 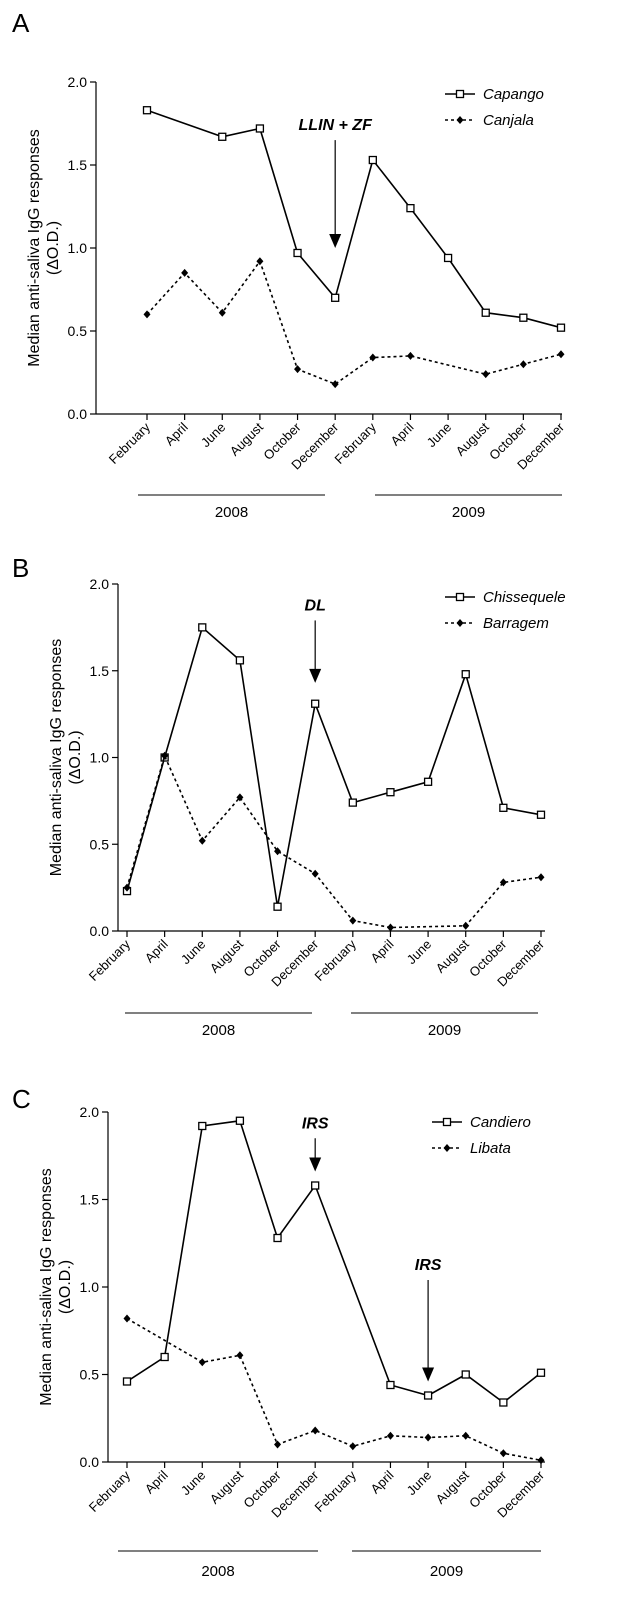 I want to click on y-tick-label: 1.5, so click(x=90, y=1200).